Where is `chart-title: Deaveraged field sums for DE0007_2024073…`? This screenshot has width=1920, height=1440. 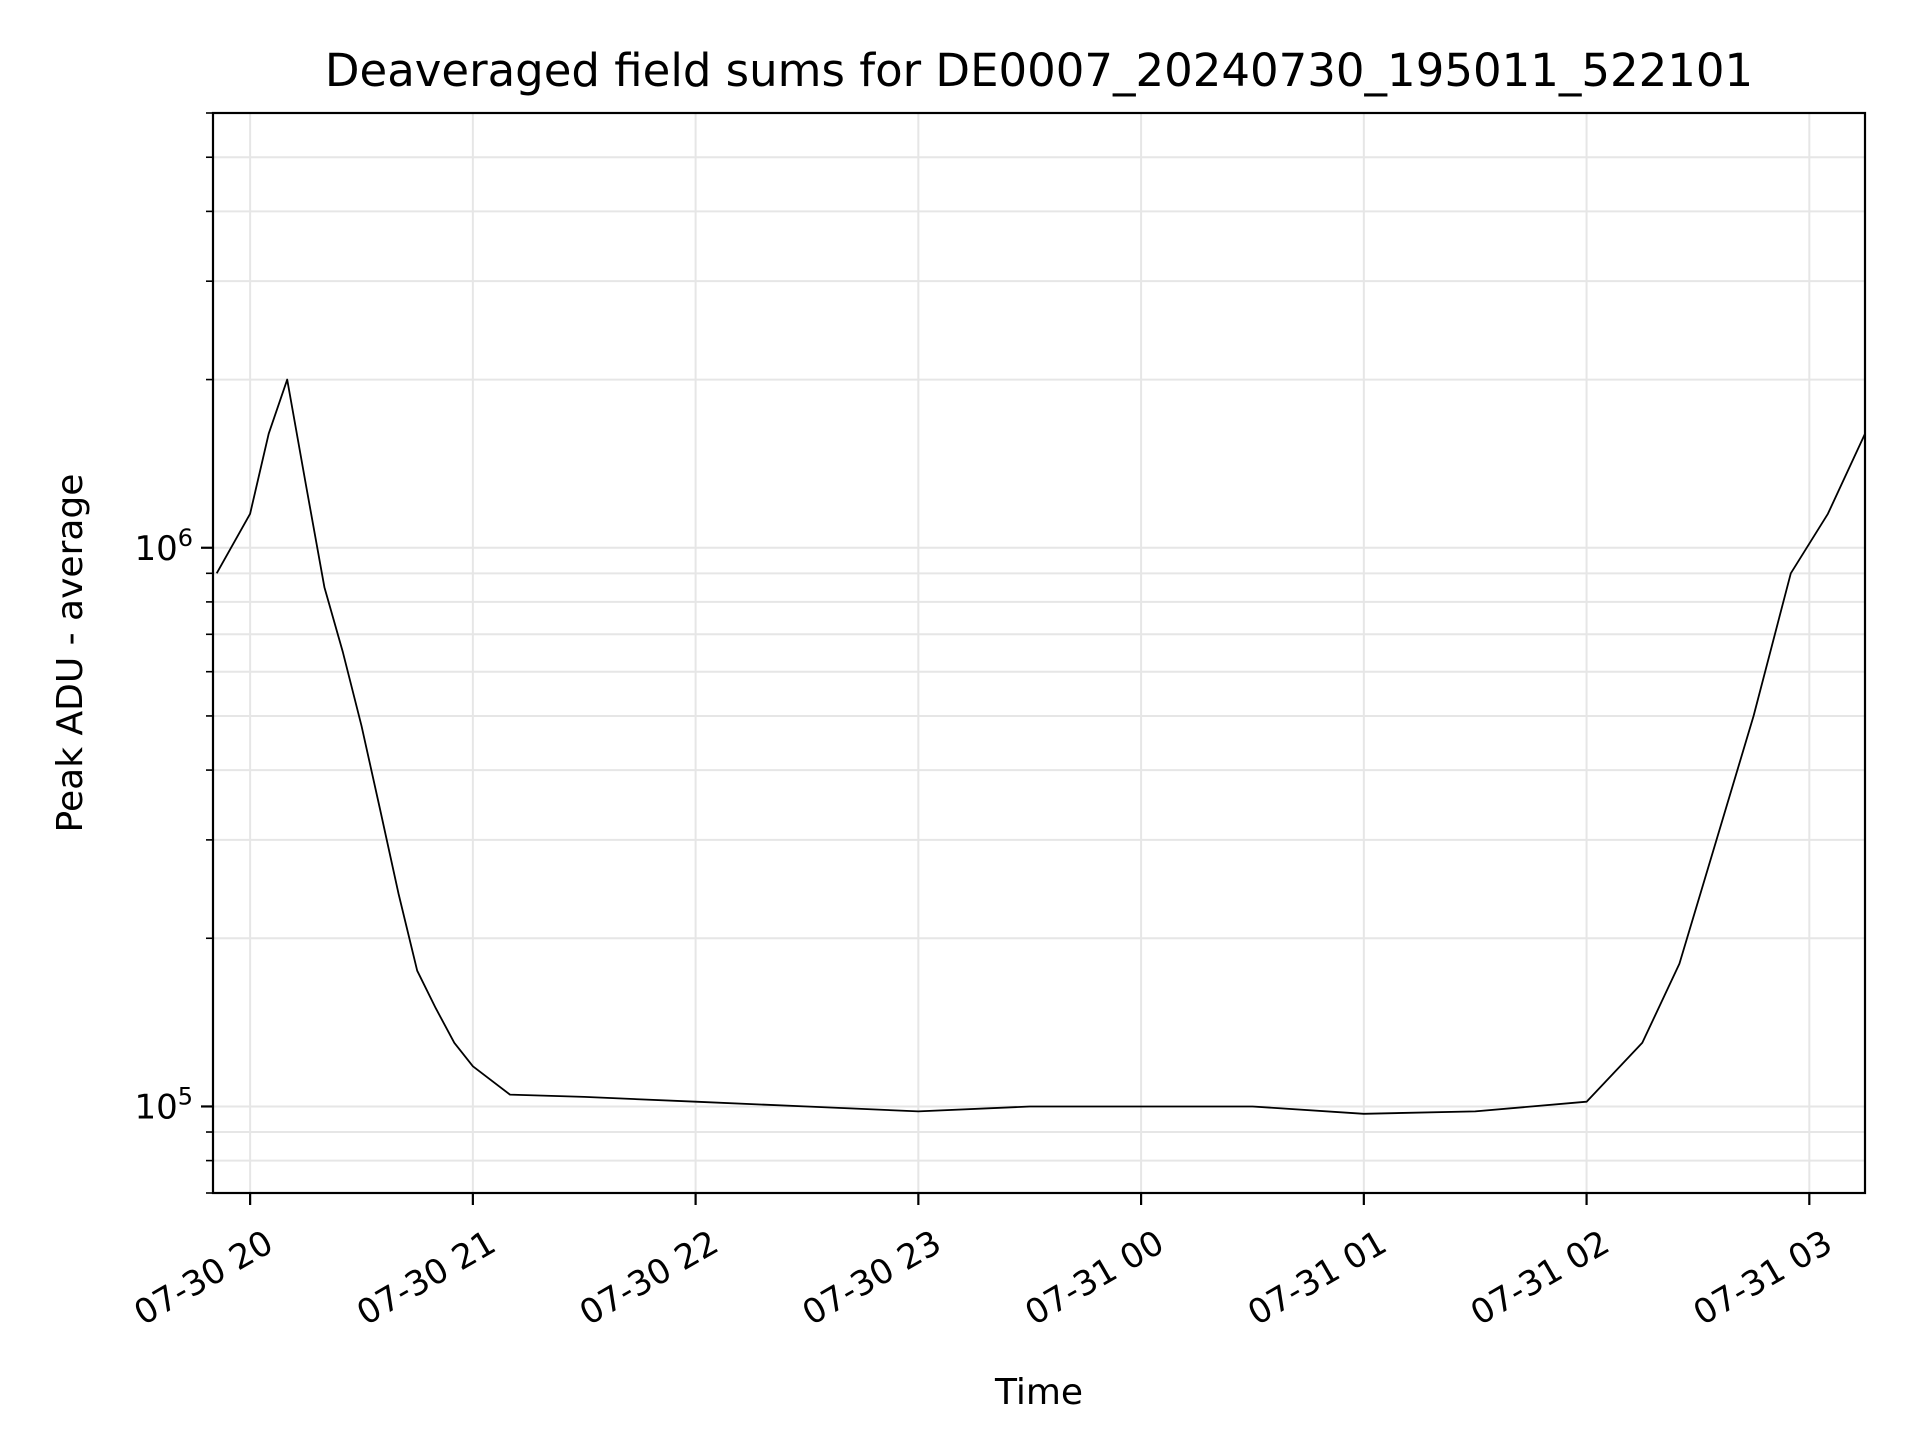
chart-title: Deaveraged field sums for DE0007_2024073… is located at coordinates (1039, 70).